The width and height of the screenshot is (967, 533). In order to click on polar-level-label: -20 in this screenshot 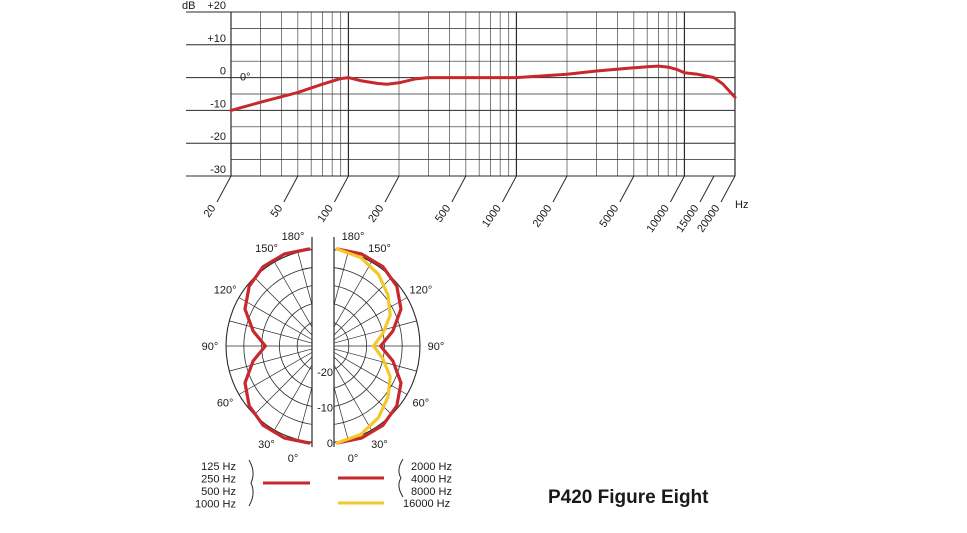, I will do `click(325, 373)`.